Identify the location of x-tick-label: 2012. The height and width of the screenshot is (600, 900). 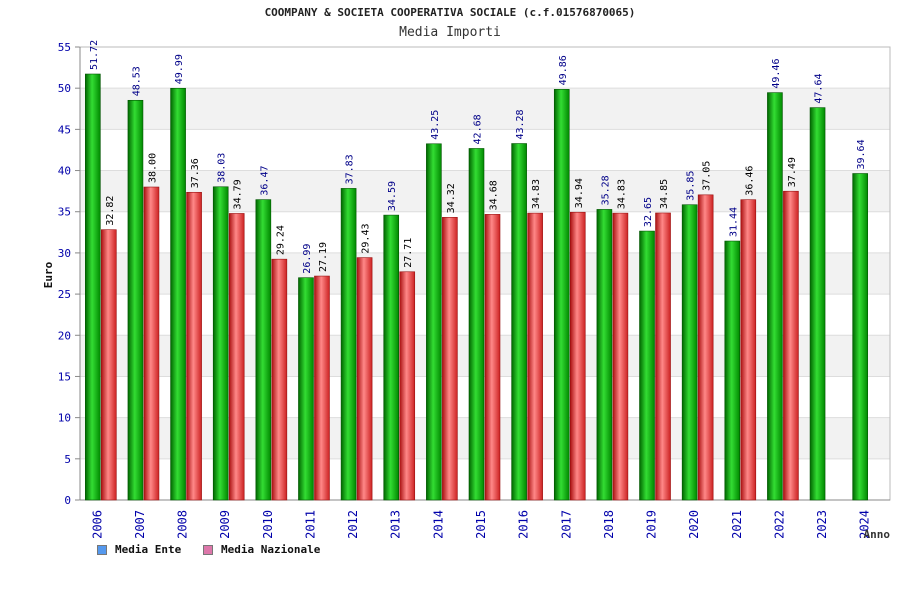
(353, 524).